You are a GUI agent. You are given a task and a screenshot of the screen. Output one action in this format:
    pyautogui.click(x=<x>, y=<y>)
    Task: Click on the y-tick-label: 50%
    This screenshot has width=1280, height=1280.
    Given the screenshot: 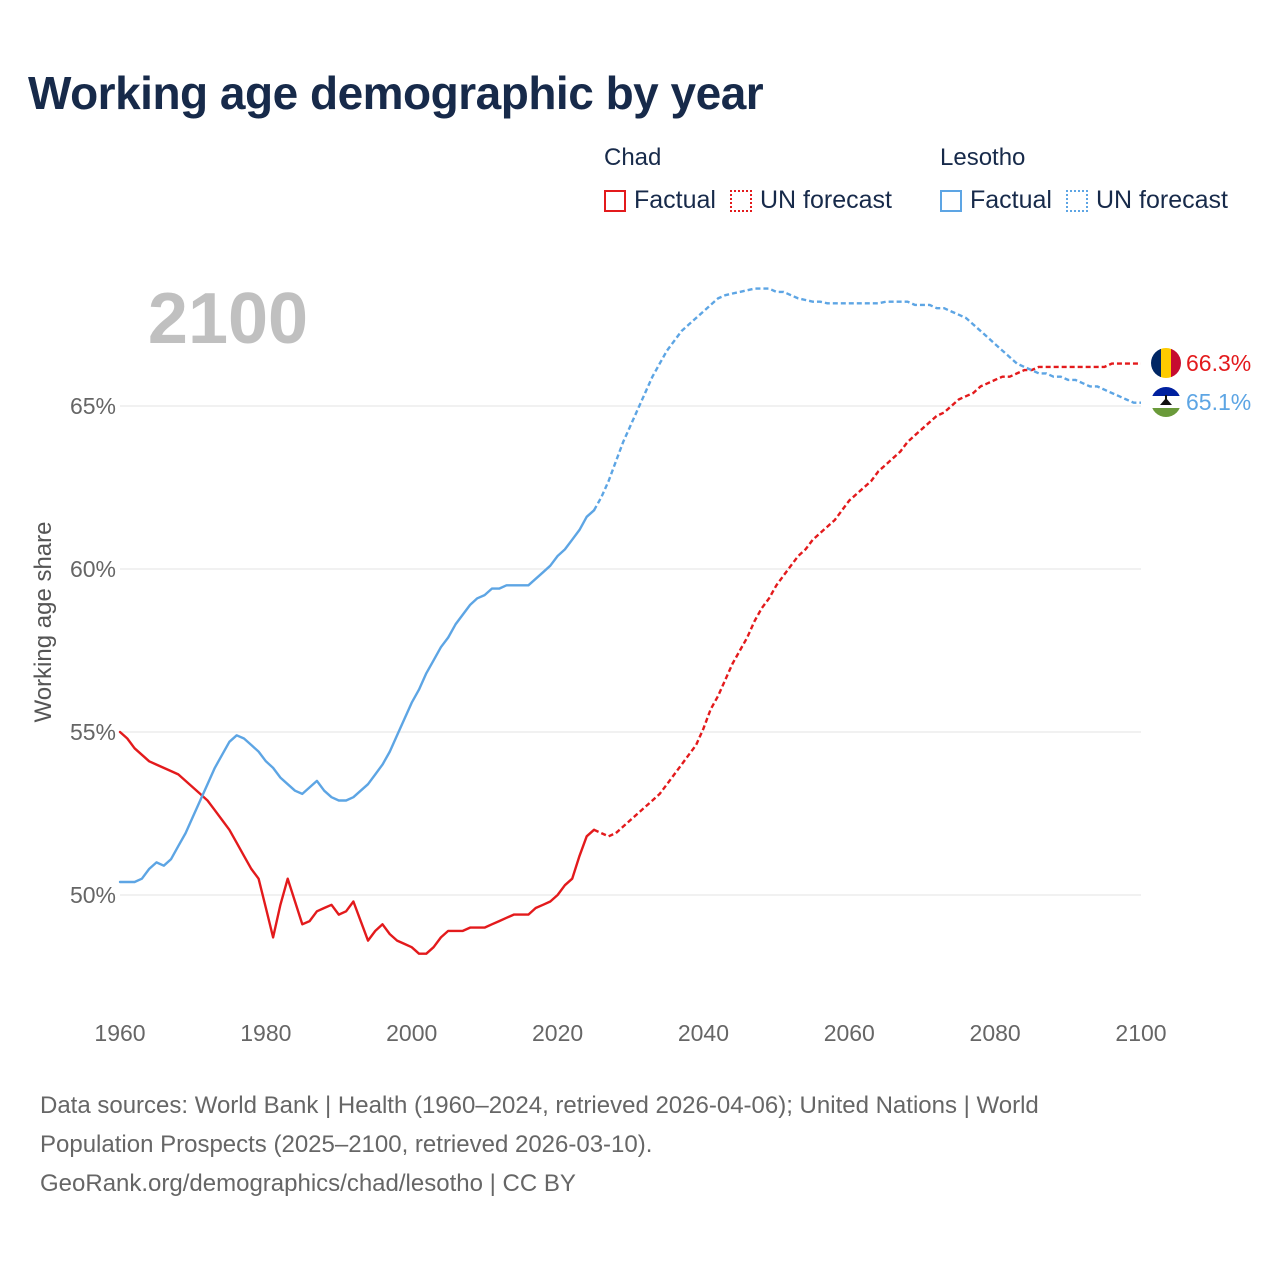 What is the action you would take?
    pyautogui.click(x=93, y=895)
    